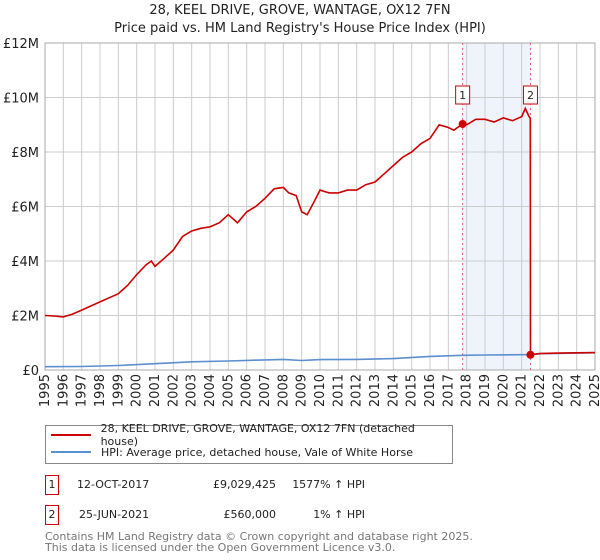 This screenshot has height=560, width=600. I want to click on x-tick-label: 2001, so click(155, 390).